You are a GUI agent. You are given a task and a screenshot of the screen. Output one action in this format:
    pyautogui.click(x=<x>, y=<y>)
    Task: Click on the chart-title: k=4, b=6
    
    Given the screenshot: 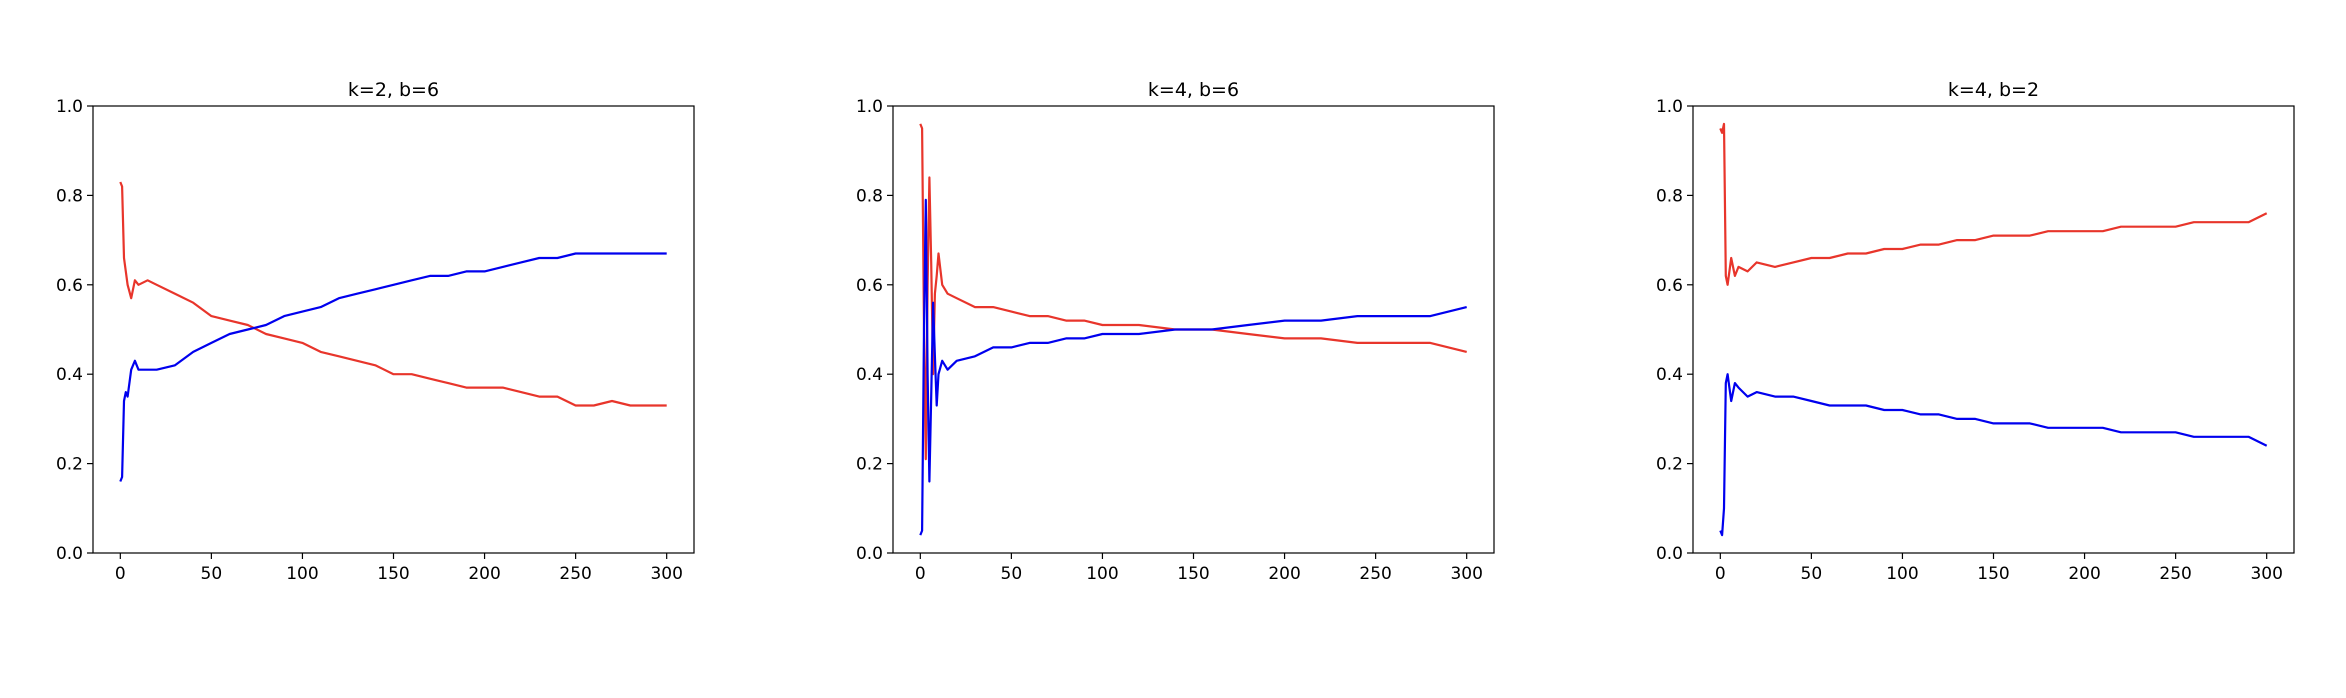 What is the action you would take?
    pyautogui.click(x=1193, y=90)
    